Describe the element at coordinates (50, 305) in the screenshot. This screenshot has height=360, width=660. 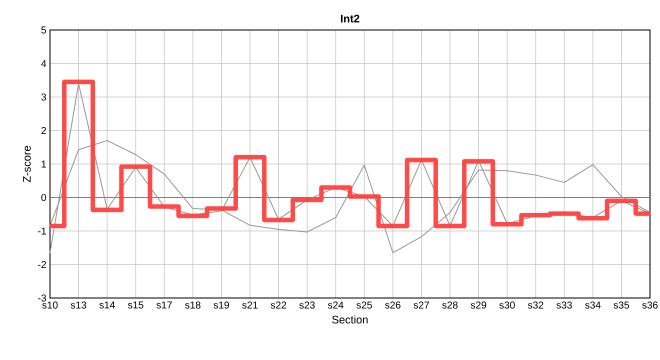
I see `x-tick-label: s10` at that location.